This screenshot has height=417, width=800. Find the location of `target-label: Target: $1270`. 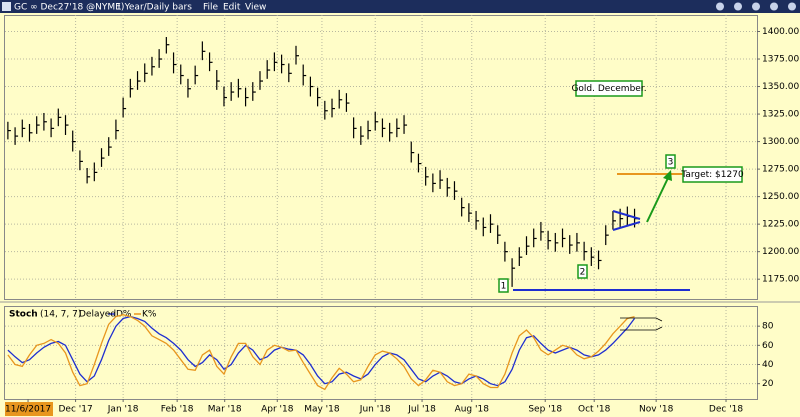

target-label: Target: $1270 is located at coordinates (712, 175).